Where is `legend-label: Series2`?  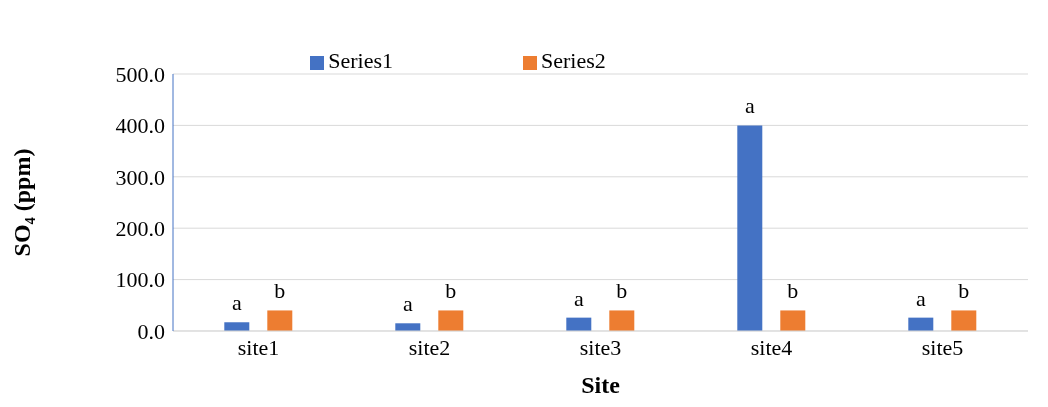
legend-label: Series2 is located at coordinates (573, 60).